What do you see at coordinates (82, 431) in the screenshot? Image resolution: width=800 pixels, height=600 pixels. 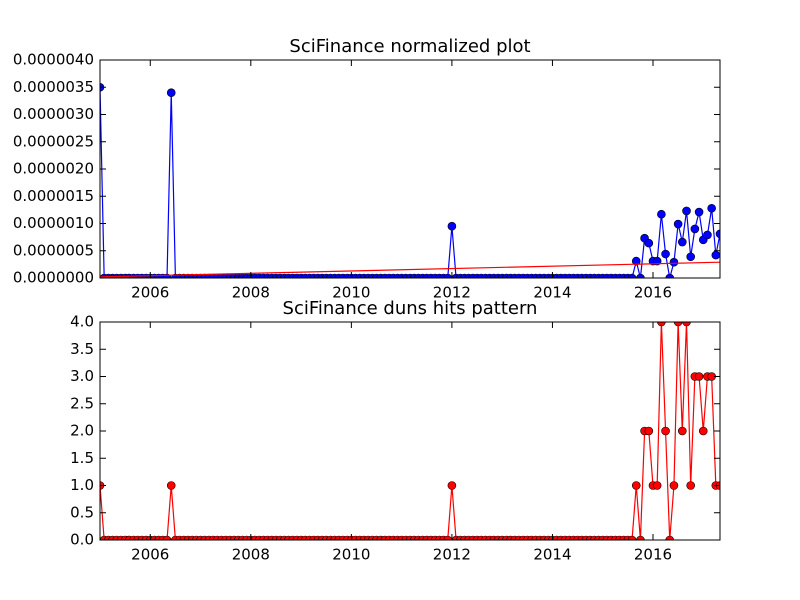 I see `y-tick-label: 2.0` at bounding box center [82, 431].